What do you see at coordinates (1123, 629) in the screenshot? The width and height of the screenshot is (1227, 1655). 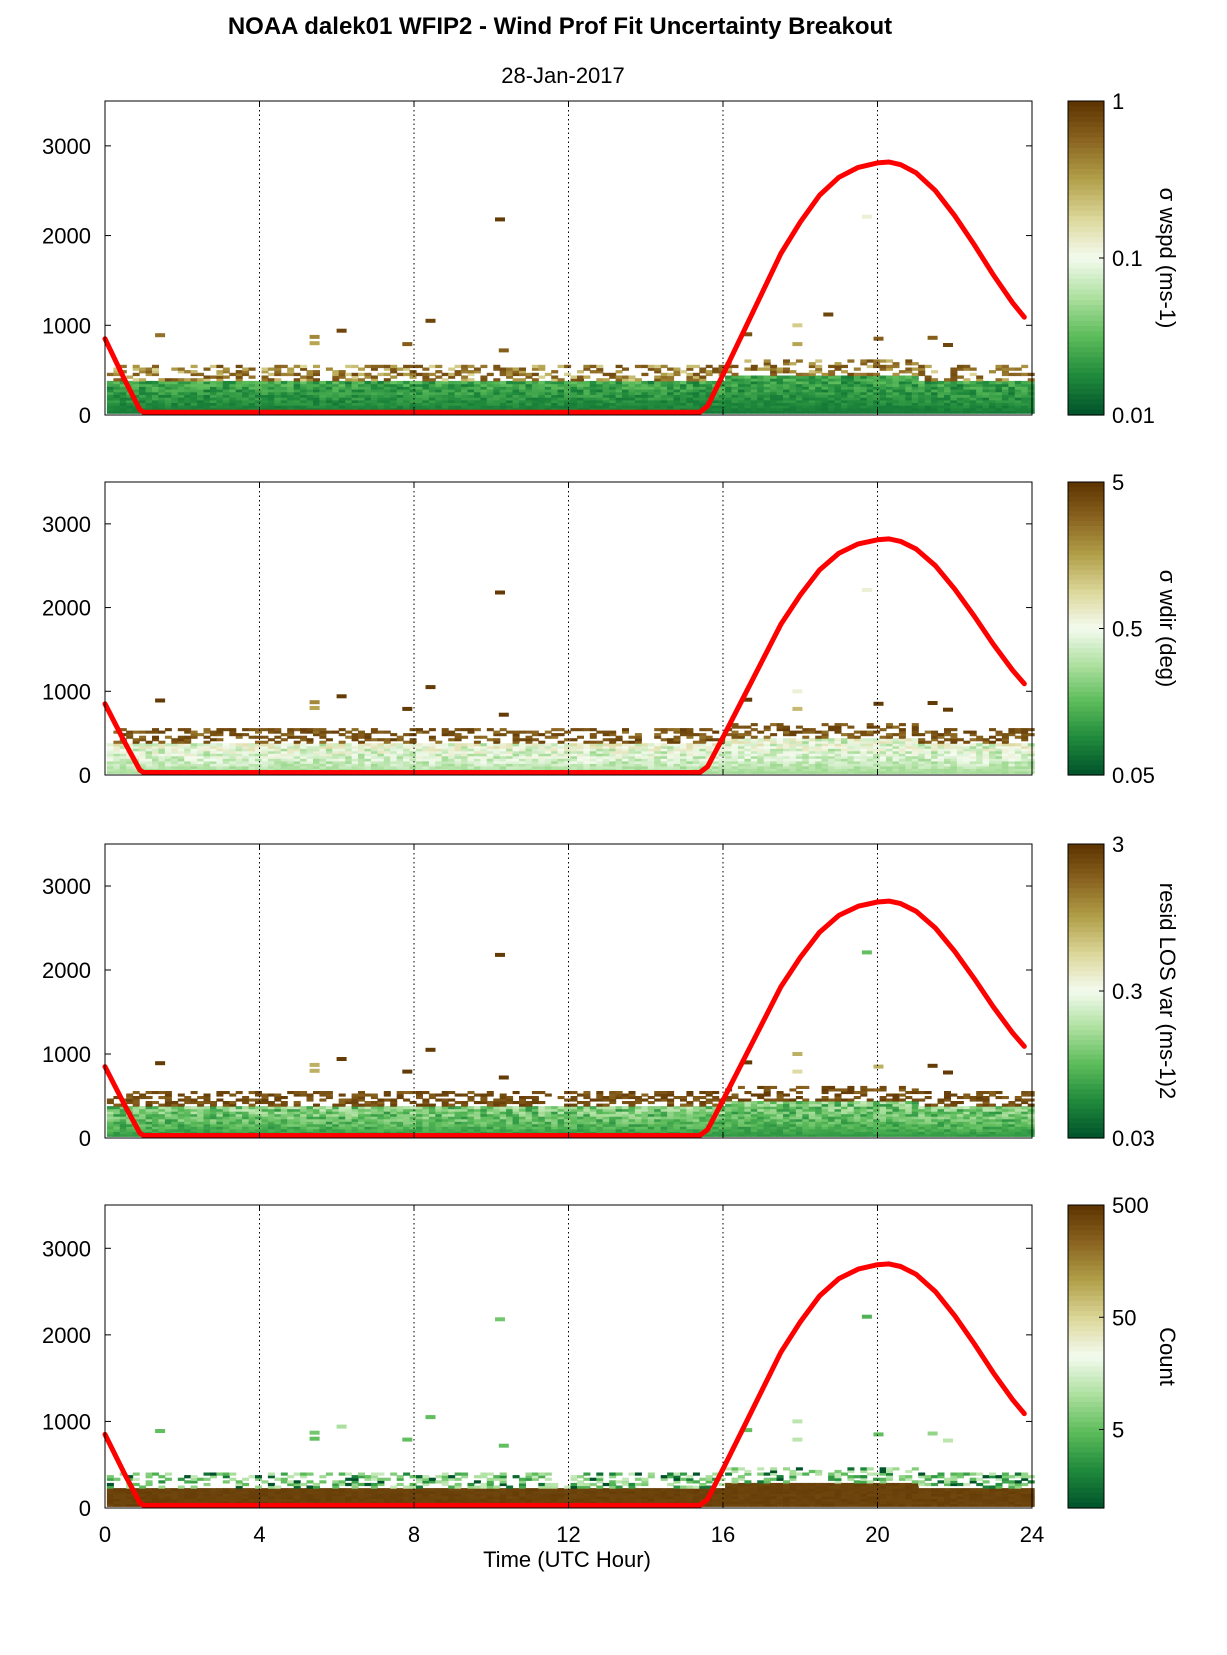 I see `colorbar-wdir-uncertainty: 0.050.55σ wdir (deg)` at bounding box center [1123, 629].